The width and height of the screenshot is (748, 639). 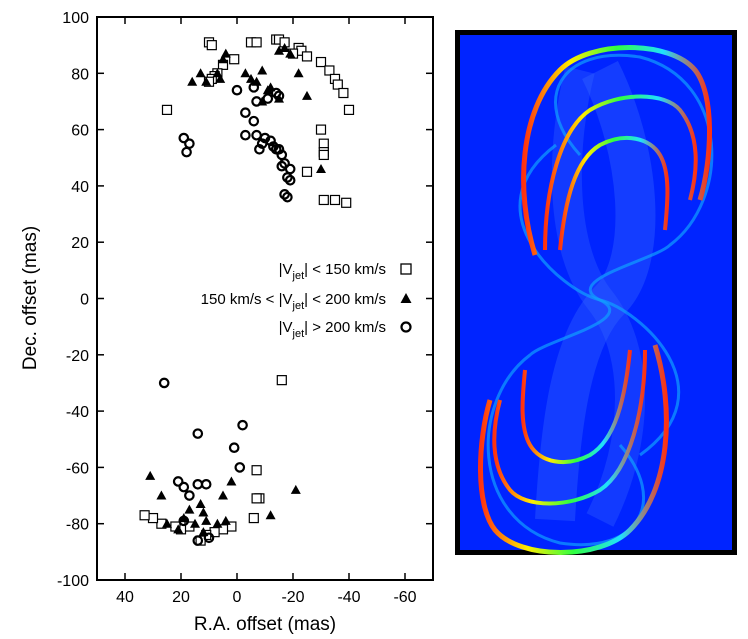 What do you see at coordinates (80, 131) in the screenshot?
I see `y-tick-label: 60` at bounding box center [80, 131].